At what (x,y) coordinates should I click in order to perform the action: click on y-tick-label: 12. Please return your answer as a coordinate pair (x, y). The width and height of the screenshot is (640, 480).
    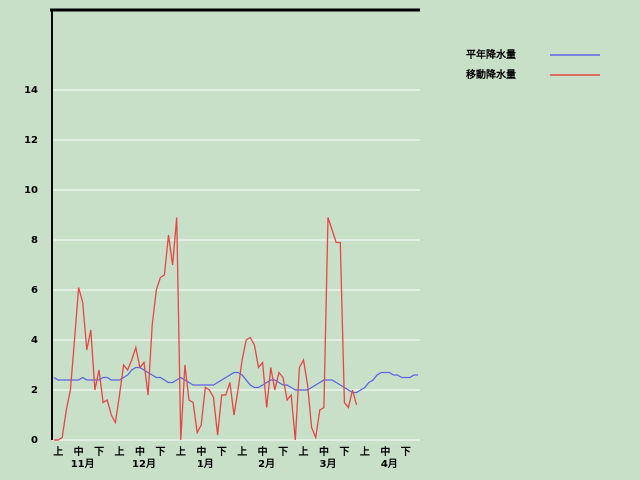
    Looking at the image, I should click on (31, 140).